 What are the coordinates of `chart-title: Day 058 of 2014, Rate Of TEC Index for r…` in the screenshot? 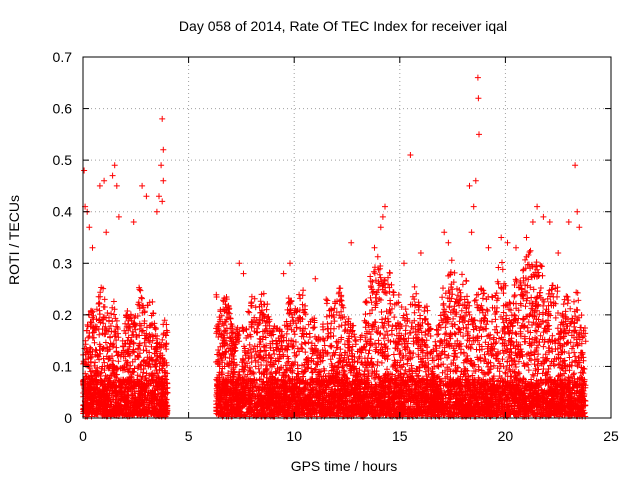 It's located at (343, 26).